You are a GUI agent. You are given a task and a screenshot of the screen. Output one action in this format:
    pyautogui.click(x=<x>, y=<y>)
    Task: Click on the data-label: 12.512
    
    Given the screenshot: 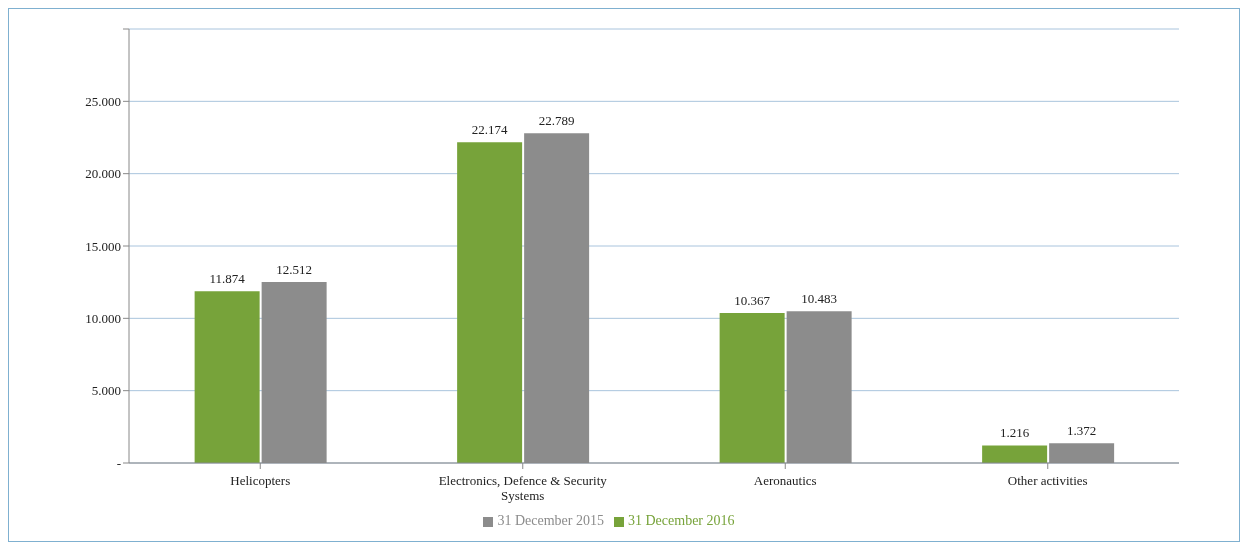 What is the action you would take?
    pyautogui.click(x=294, y=269)
    